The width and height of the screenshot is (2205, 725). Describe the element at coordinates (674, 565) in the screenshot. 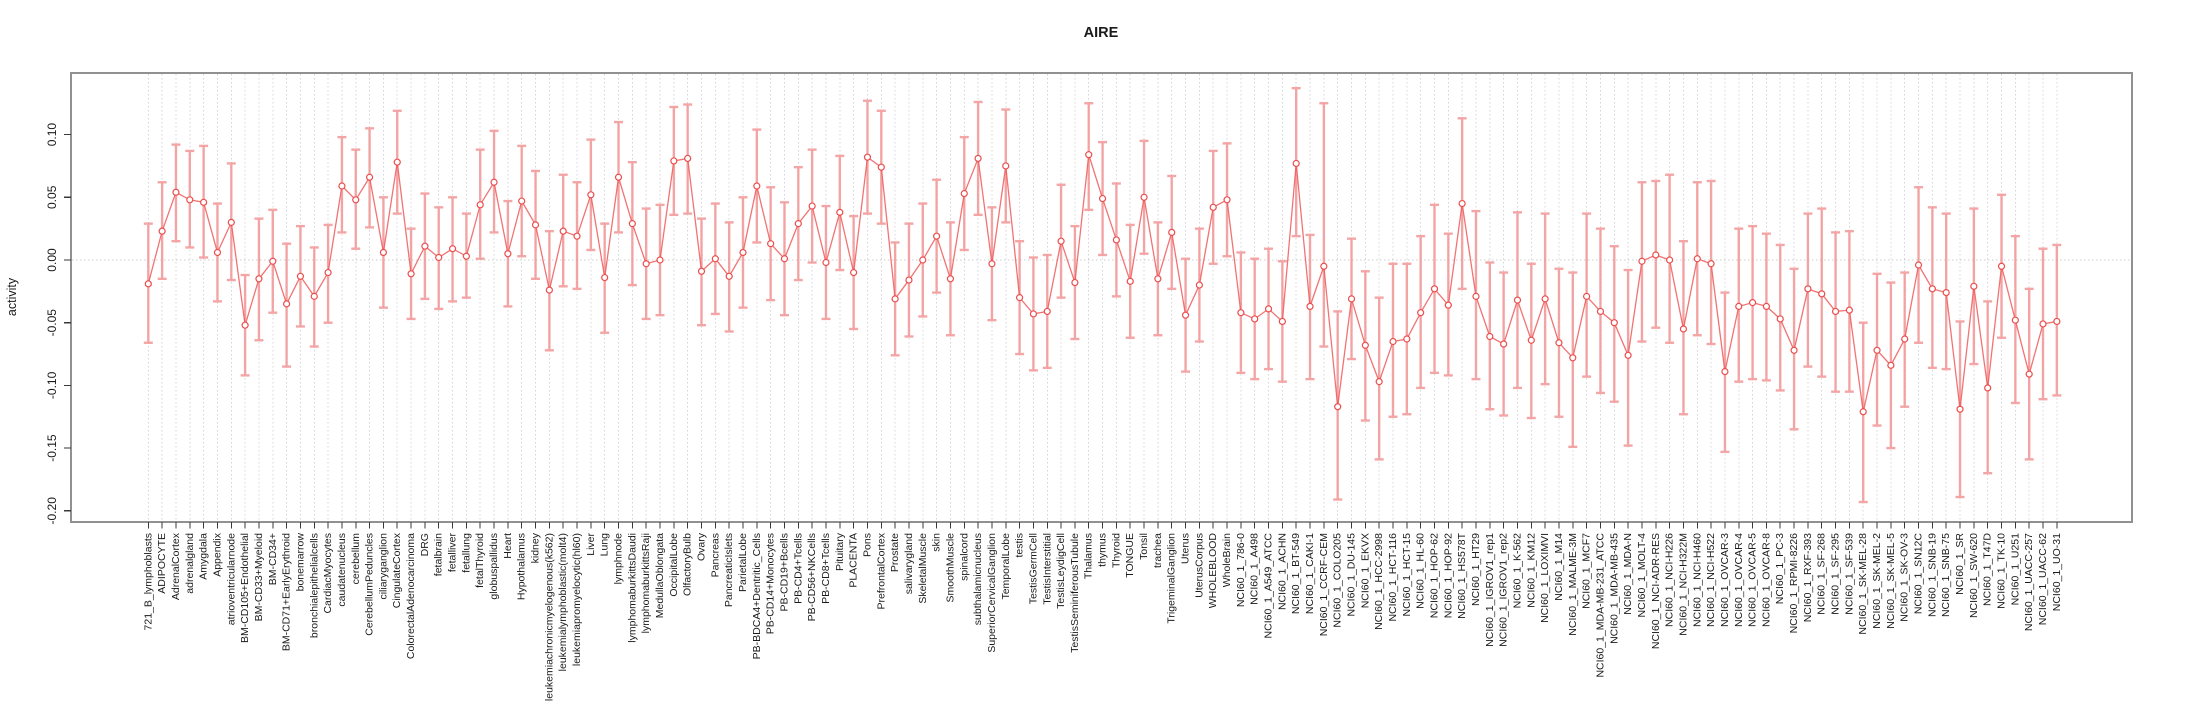

I see `x-category-label: OccipitalLobe` at that location.